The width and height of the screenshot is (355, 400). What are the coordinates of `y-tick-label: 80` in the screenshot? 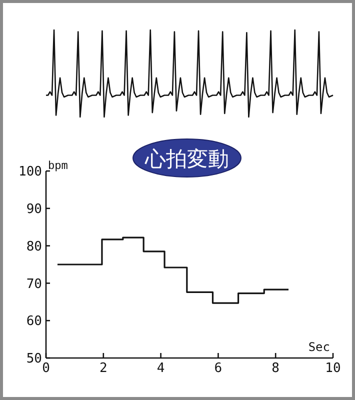 It's located at (34, 246).